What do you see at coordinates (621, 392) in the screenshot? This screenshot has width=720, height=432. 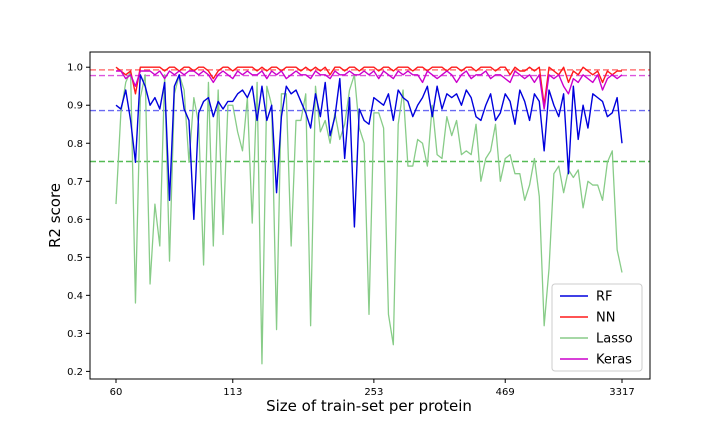 I see `x-tick-label: 3317` at bounding box center [621, 392].